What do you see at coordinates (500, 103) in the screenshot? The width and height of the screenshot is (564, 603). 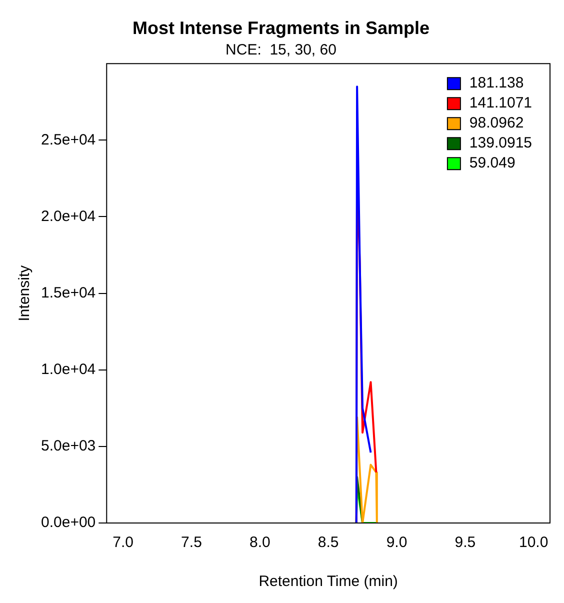 I see `legend-label: 141.1071` at bounding box center [500, 103].